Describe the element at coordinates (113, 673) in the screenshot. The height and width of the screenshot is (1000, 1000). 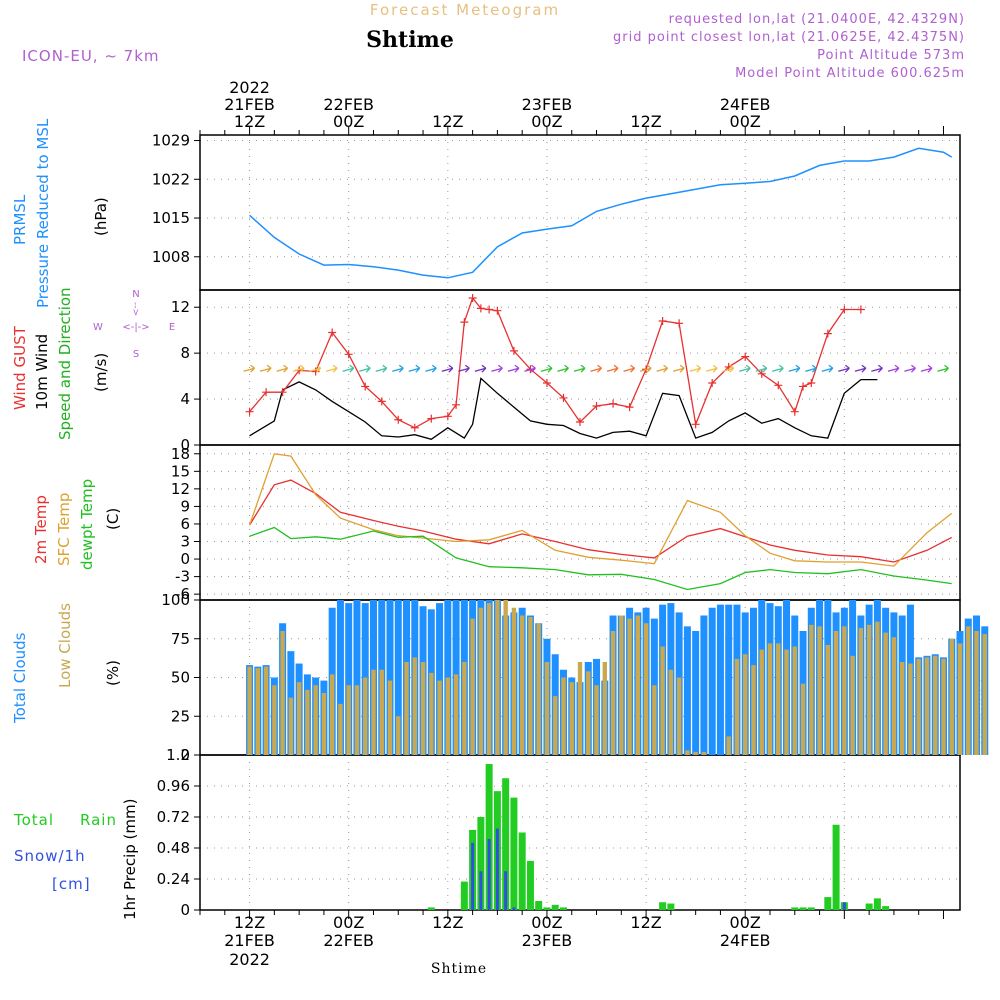
I see `cloud-unit: (%)` at that location.